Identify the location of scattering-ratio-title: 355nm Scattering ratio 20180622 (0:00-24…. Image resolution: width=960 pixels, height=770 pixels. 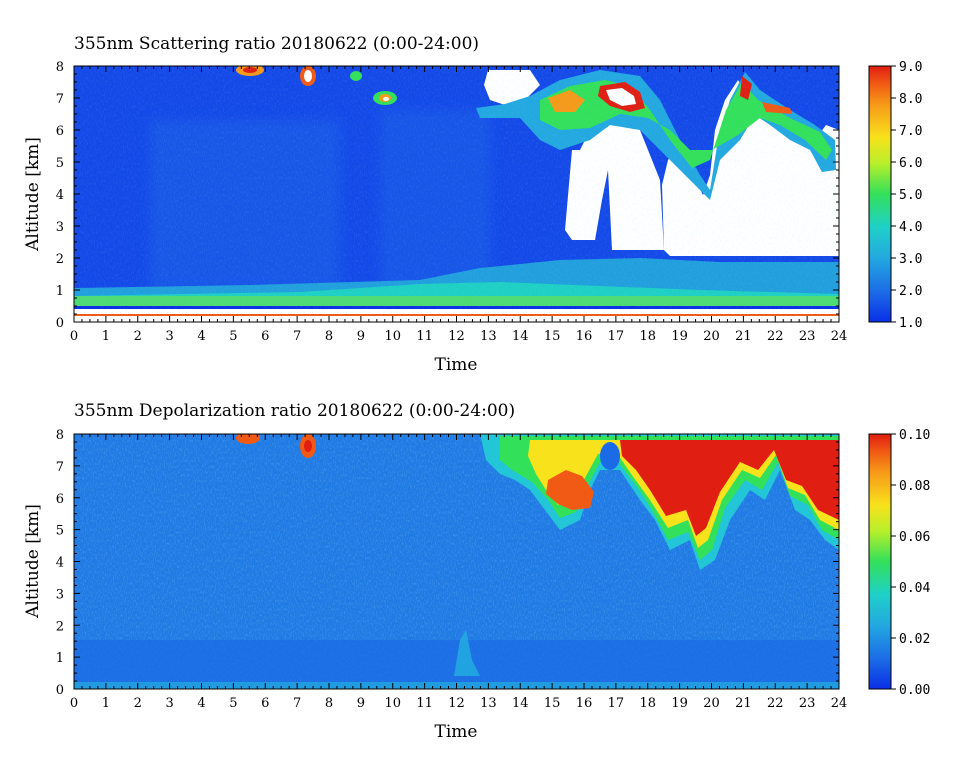
(276, 44).